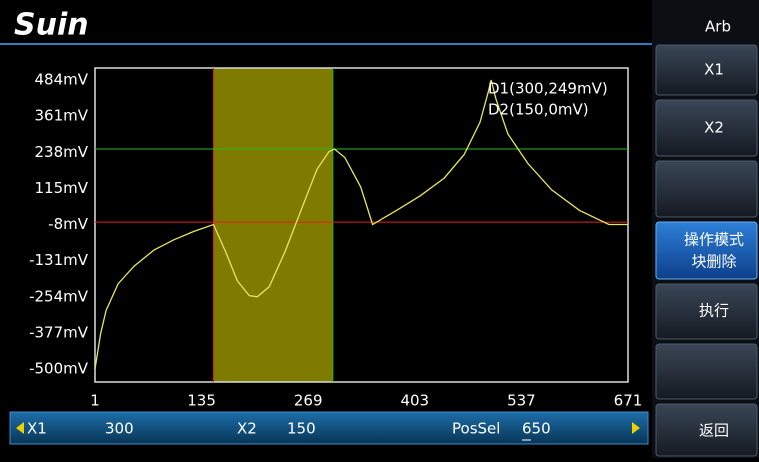  I want to click on status-value: 150, so click(301, 429).